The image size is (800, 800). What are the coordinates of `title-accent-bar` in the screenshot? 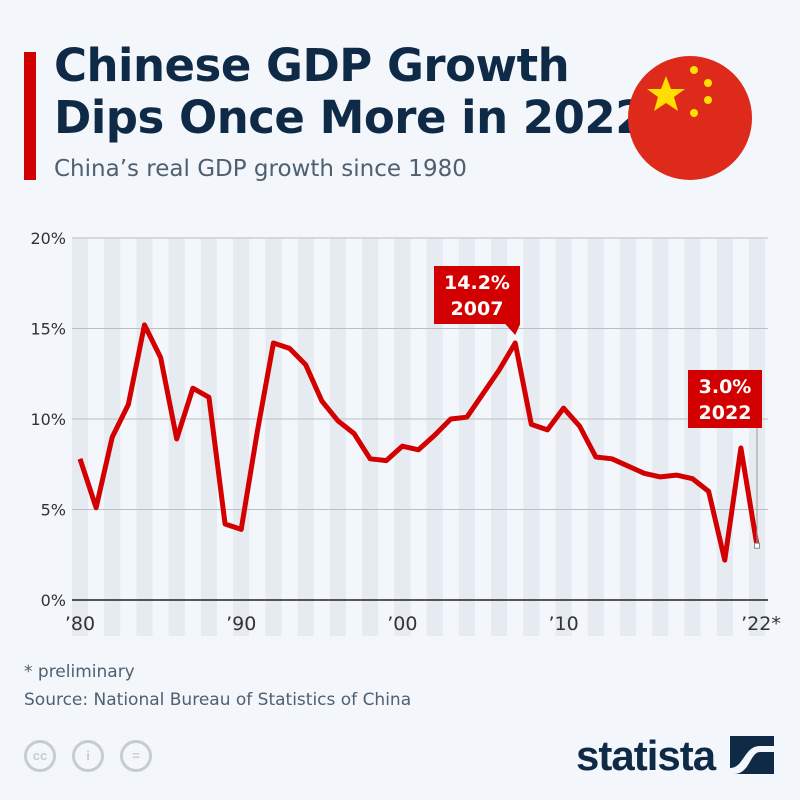 It's located at (30, 116).